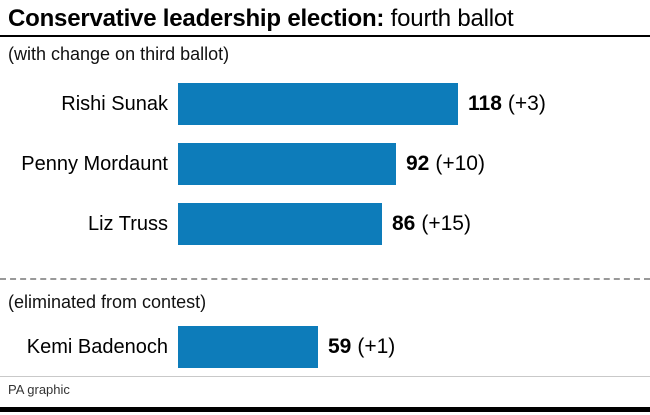  Describe the element at coordinates (526, 103) in the screenshot. I see `change-value: (+3)` at that location.